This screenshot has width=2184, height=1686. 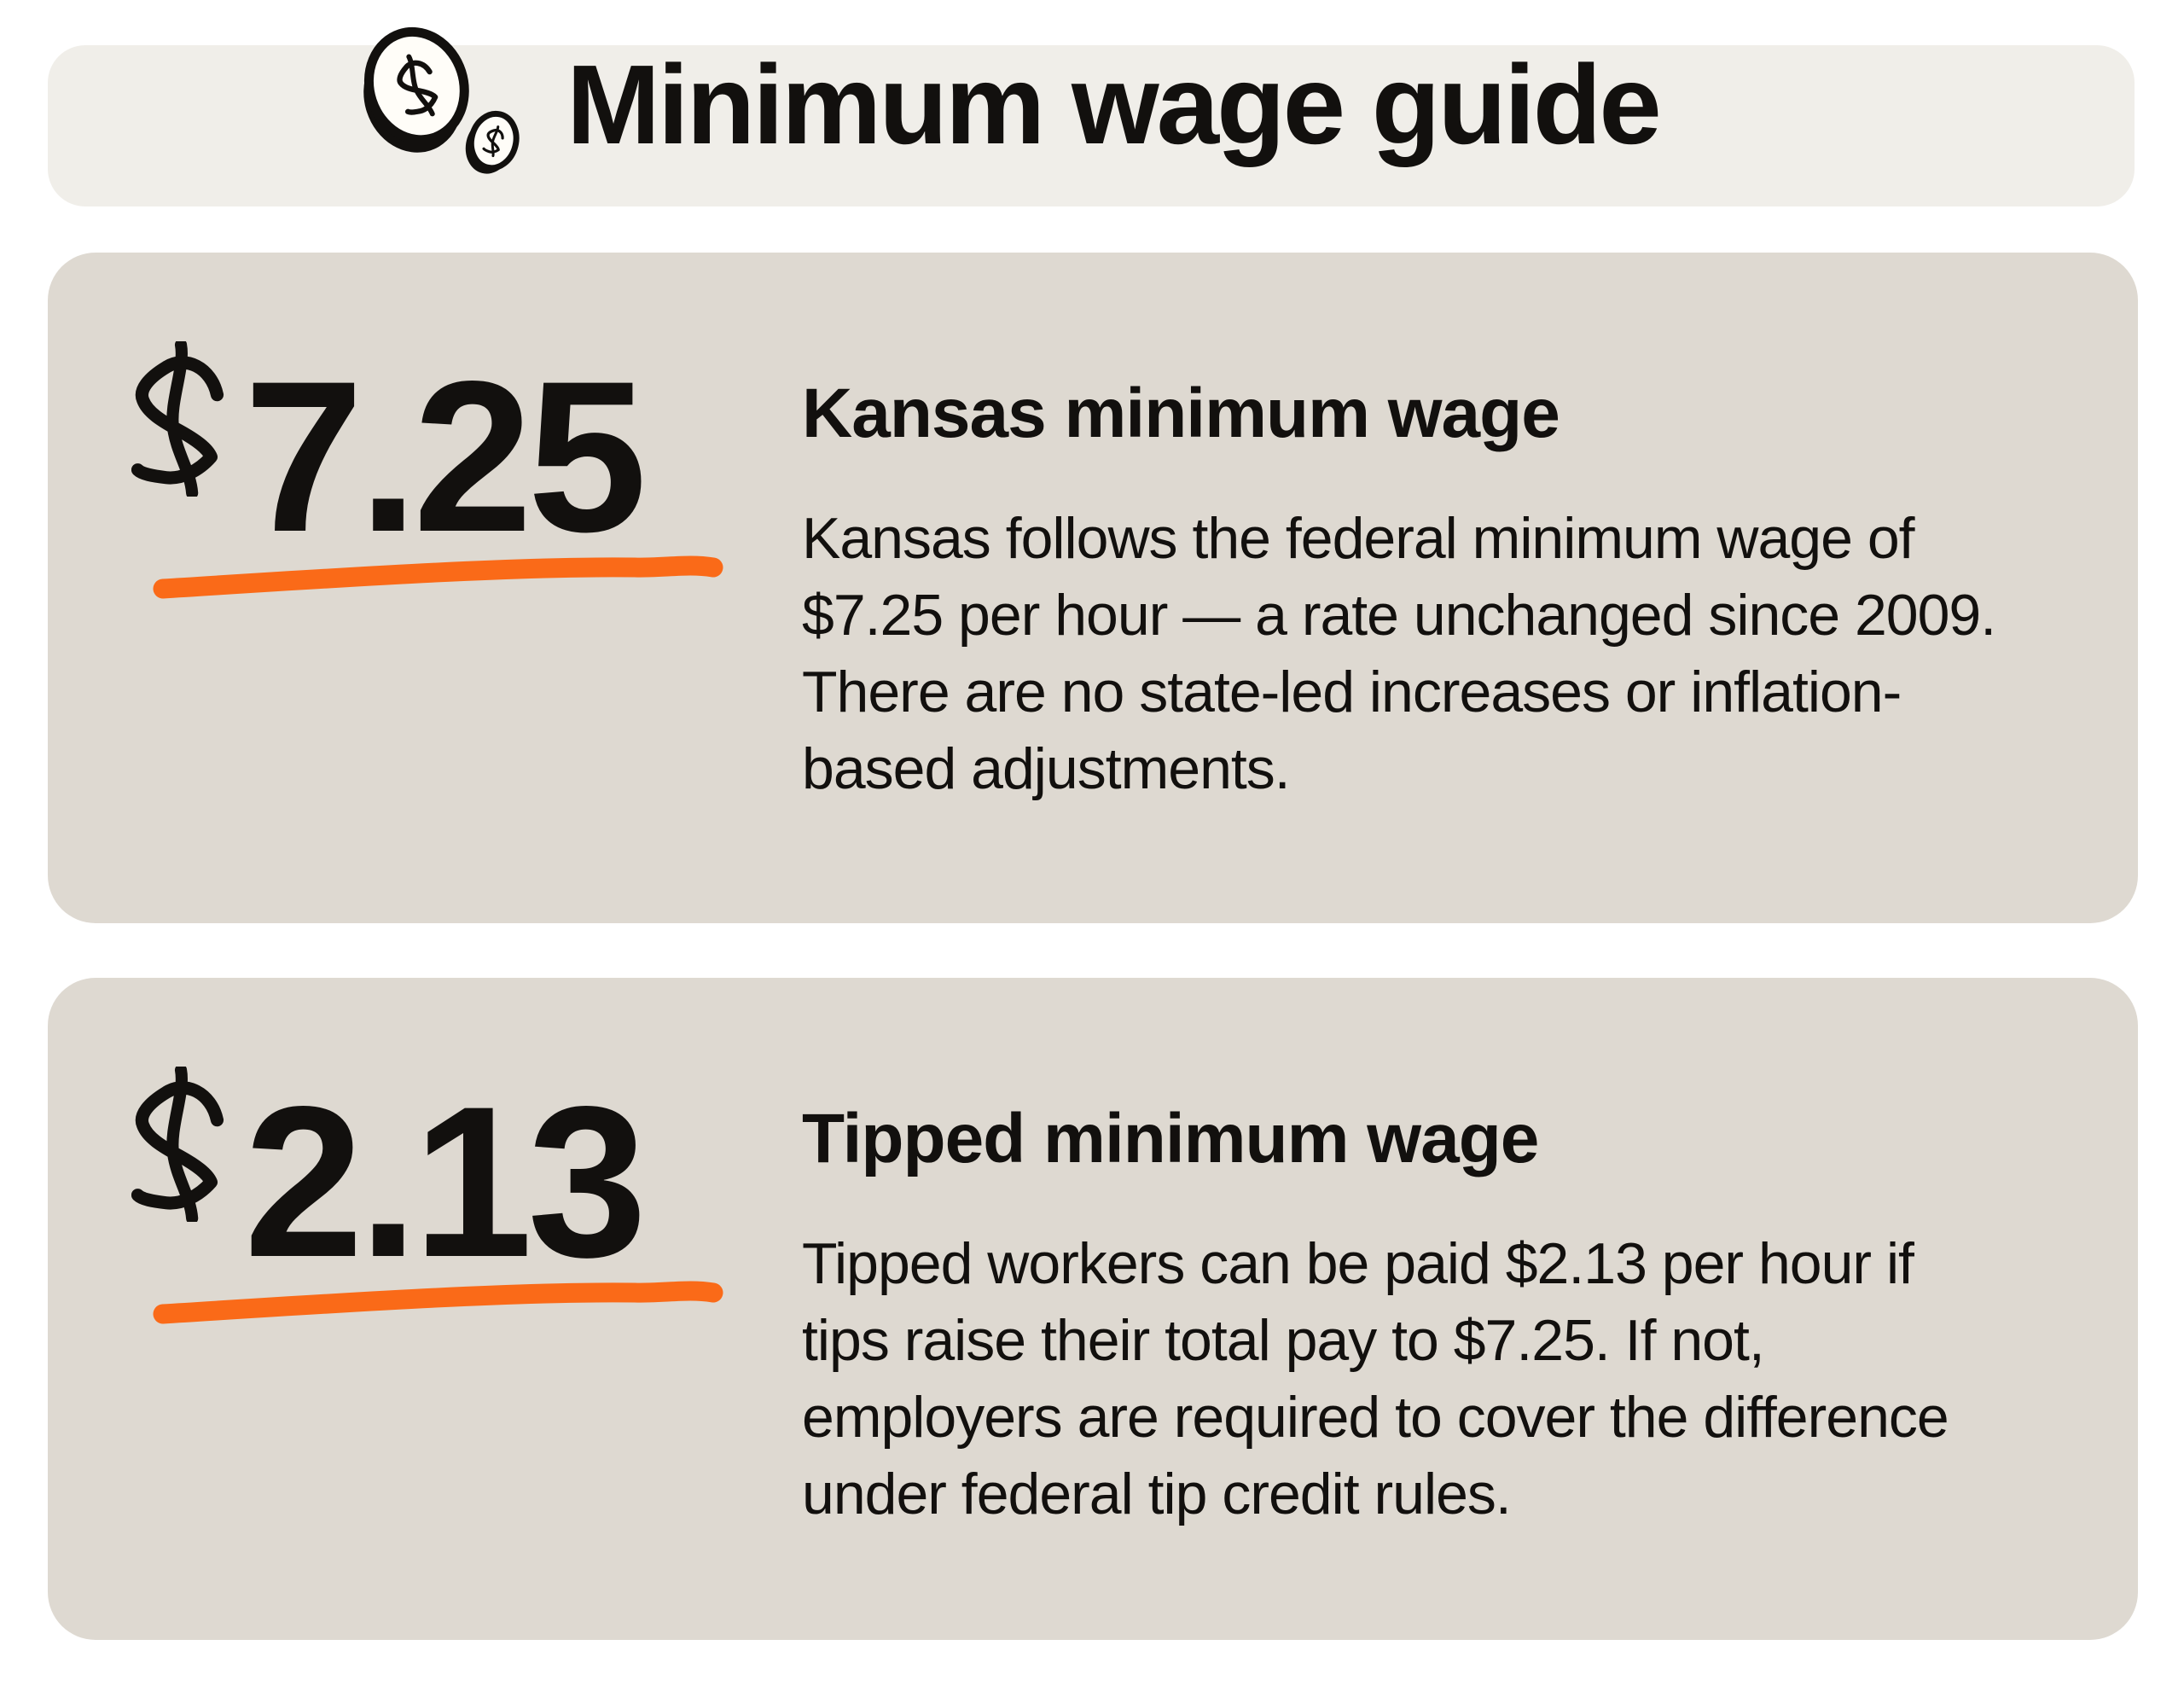 What do you see at coordinates (446, 1182) in the screenshot?
I see `amount-value: 2.13` at bounding box center [446, 1182].